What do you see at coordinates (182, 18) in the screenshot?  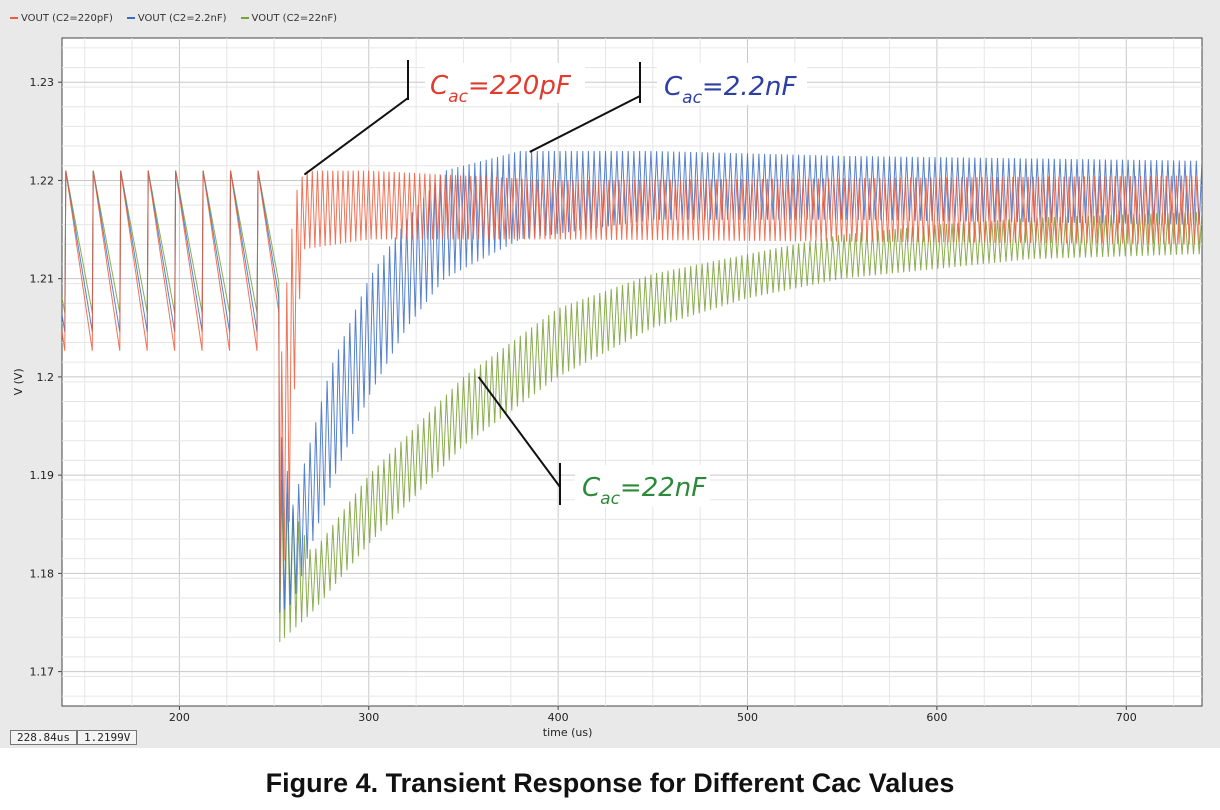 I see `legend-label-2-2nf: VOUT (C2=2.2nF)` at bounding box center [182, 18].